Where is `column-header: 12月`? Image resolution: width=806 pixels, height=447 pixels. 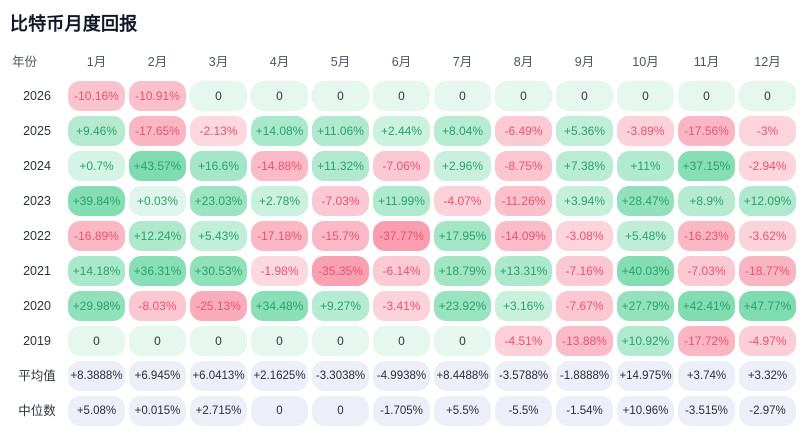 column-header: 12月 is located at coordinates (767, 62).